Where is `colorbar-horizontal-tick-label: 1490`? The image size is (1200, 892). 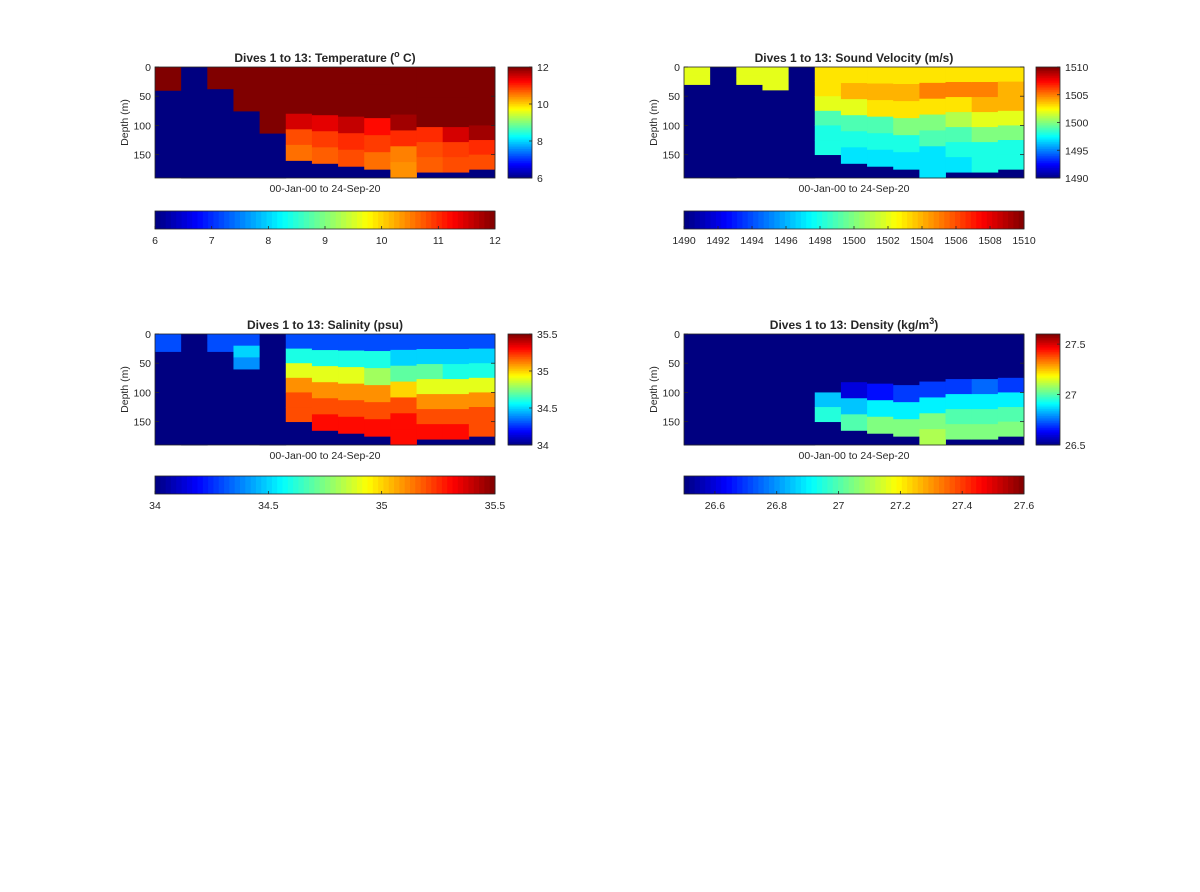
colorbar-horizontal-tick-label: 1490 is located at coordinates (684, 241).